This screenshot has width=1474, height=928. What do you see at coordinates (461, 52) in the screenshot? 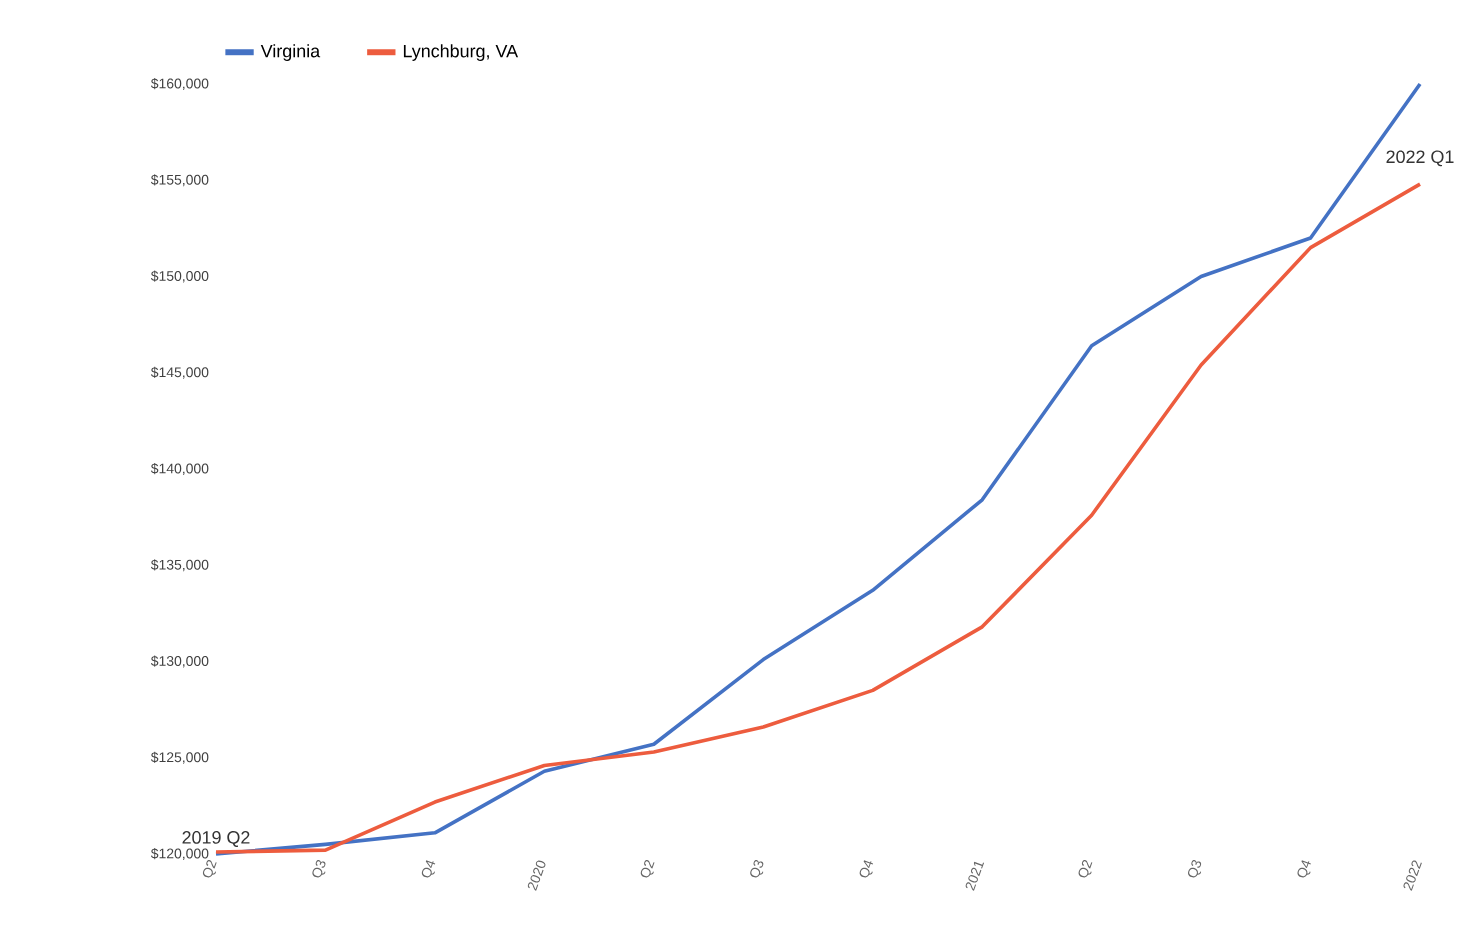
I see `legend-label: Lynchburg, VA` at bounding box center [461, 52].